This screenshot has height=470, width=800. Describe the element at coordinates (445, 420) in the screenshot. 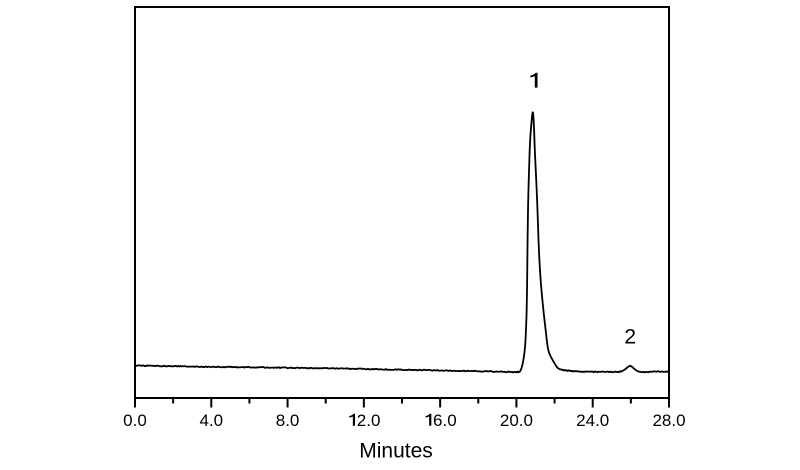

I see `svg-text: 6.0` at that location.